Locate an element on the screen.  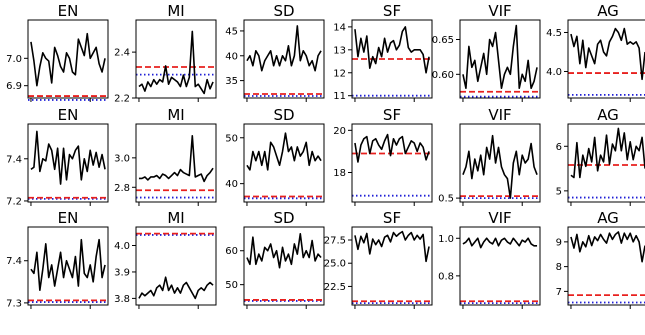
y-tick-label: 12 is located at coordinates (339, 73).